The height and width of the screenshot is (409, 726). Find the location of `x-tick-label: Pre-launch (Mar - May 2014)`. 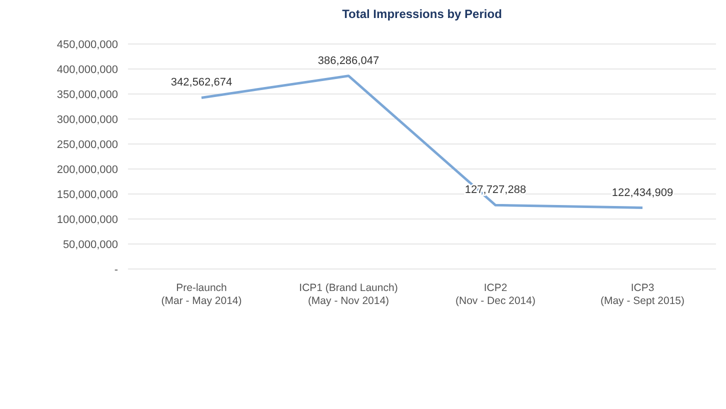

x-tick-label: Pre-launch (Mar - May 2014) is located at coordinates (201, 294).